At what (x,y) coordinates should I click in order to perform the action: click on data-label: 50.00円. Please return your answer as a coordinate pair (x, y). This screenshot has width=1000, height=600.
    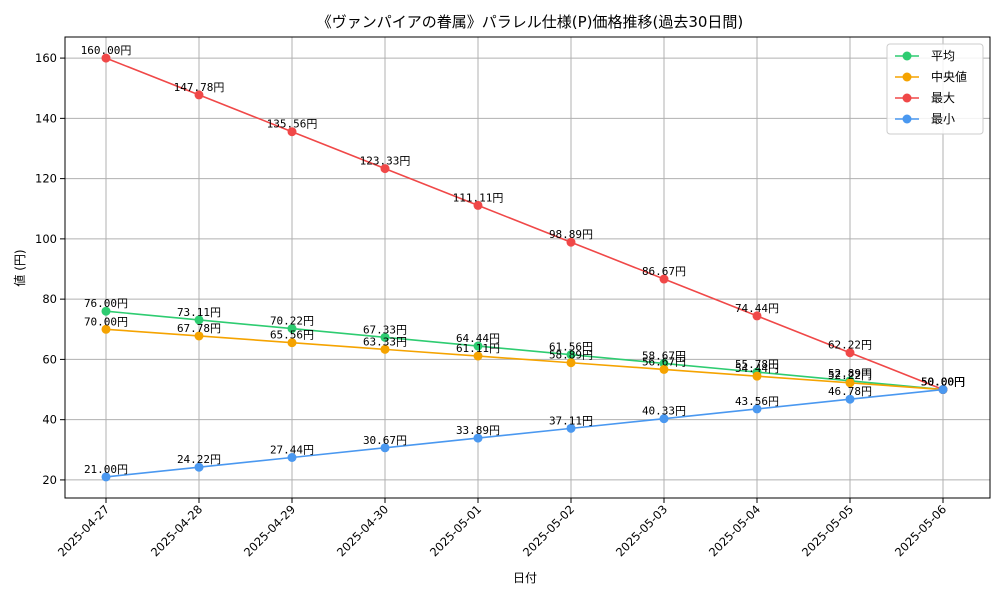
    Looking at the image, I should click on (943, 382).